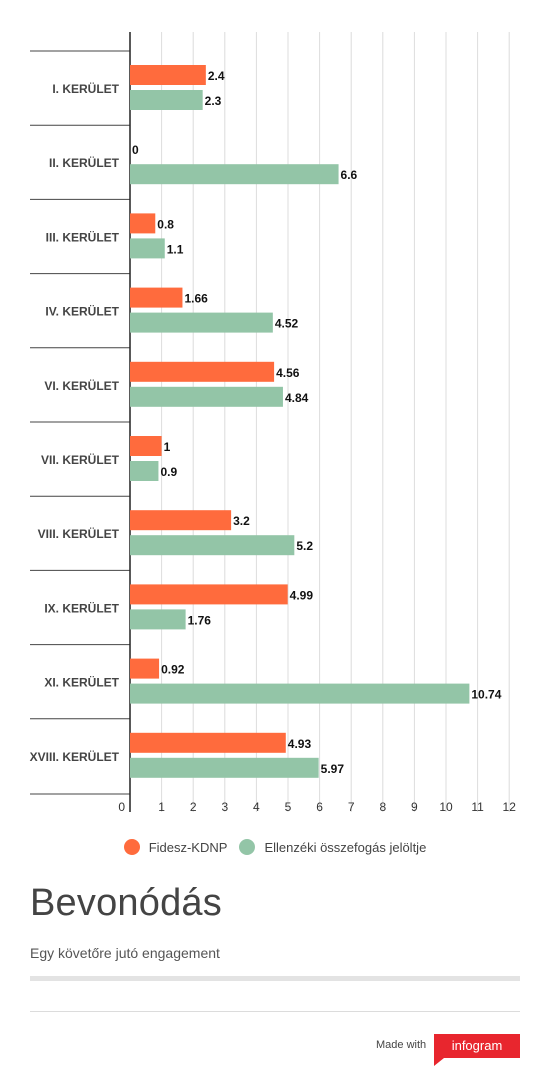  What do you see at coordinates (241, 521) in the screenshot?
I see `data-label-fidesz: 3.2` at bounding box center [241, 521].